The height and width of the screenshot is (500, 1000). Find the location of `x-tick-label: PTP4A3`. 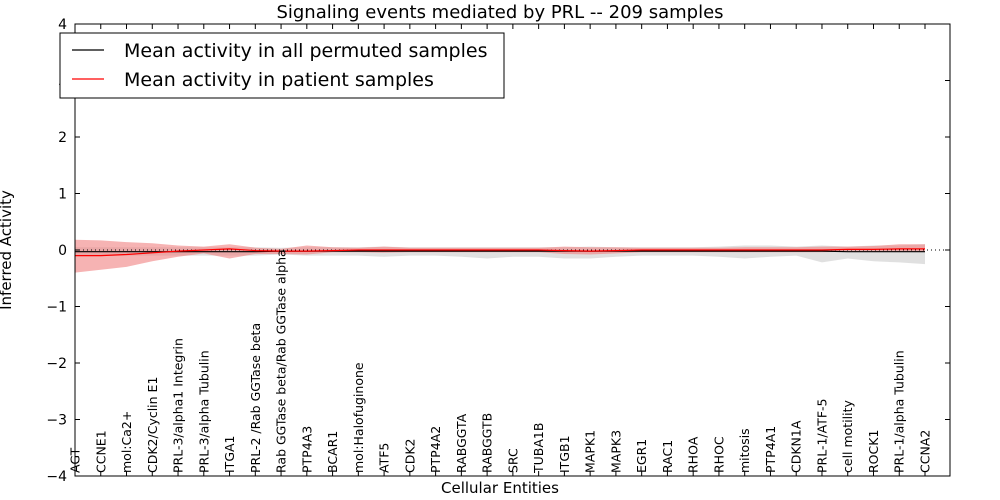

x-tick-label: PTP4A3 is located at coordinates (306, 449).